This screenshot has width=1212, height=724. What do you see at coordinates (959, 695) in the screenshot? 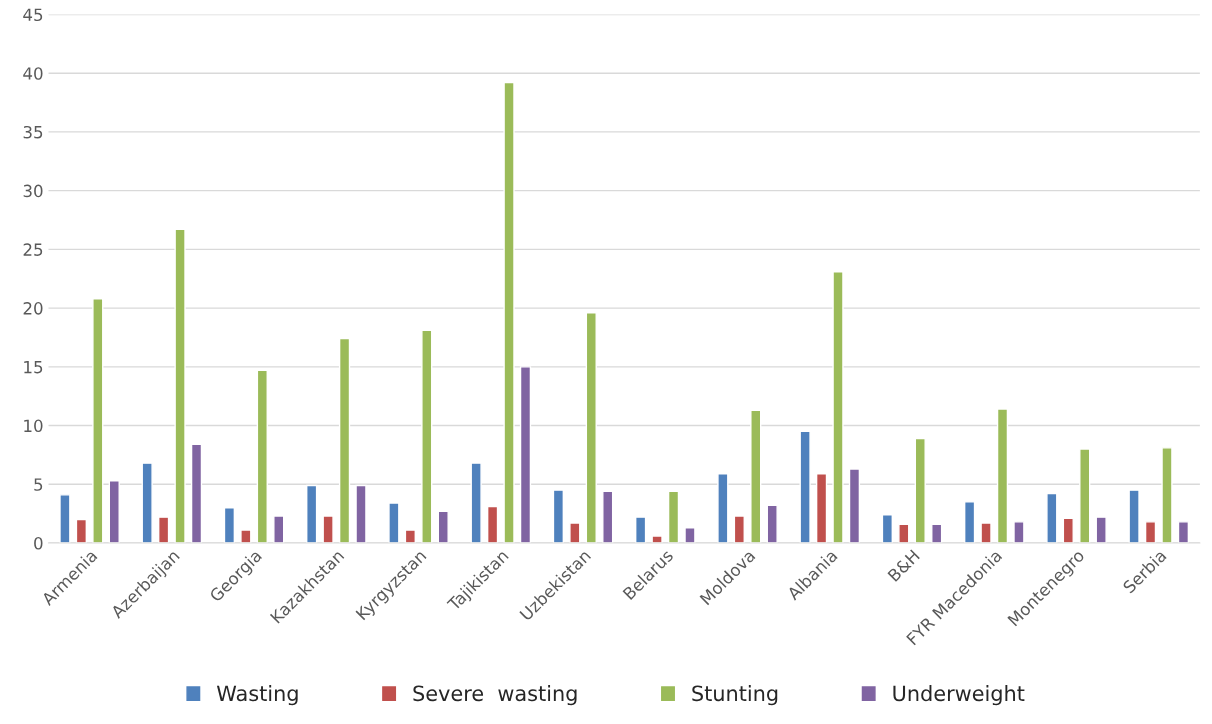
I see `legend-label: Underweight` at bounding box center [959, 695].